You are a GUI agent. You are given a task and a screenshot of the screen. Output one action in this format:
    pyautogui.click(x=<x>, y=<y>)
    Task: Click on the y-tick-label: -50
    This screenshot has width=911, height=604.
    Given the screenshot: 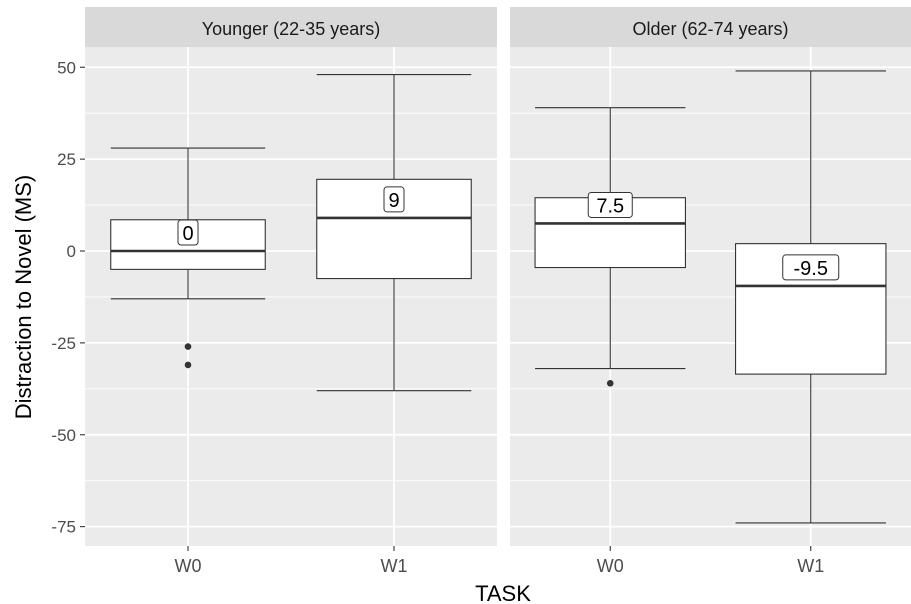 What is the action you would take?
    pyautogui.click(x=63, y=435)
    